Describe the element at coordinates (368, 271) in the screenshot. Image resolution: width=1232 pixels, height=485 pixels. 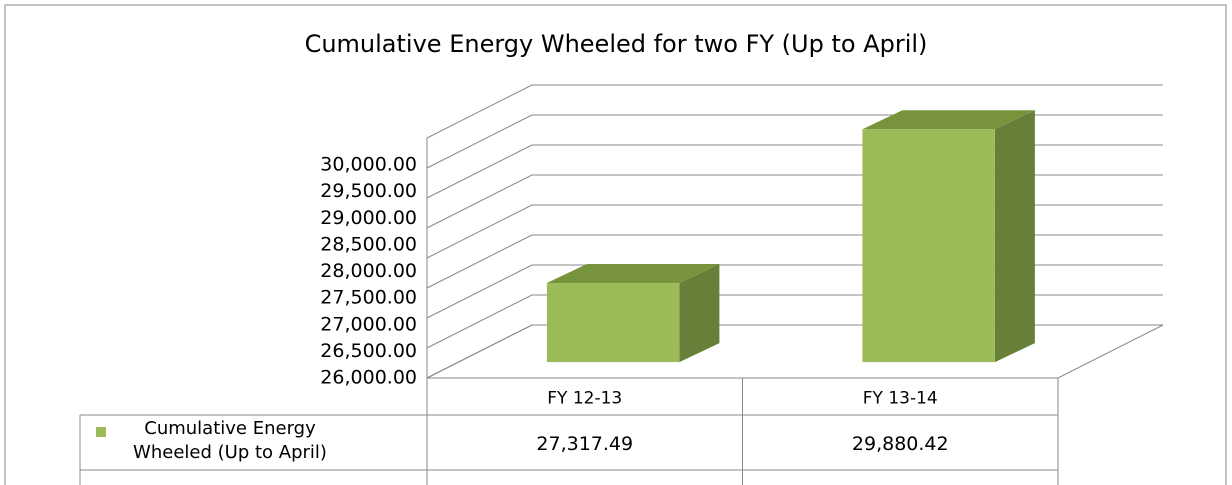
I see `y-tick-label: 28,000.00` at that location.